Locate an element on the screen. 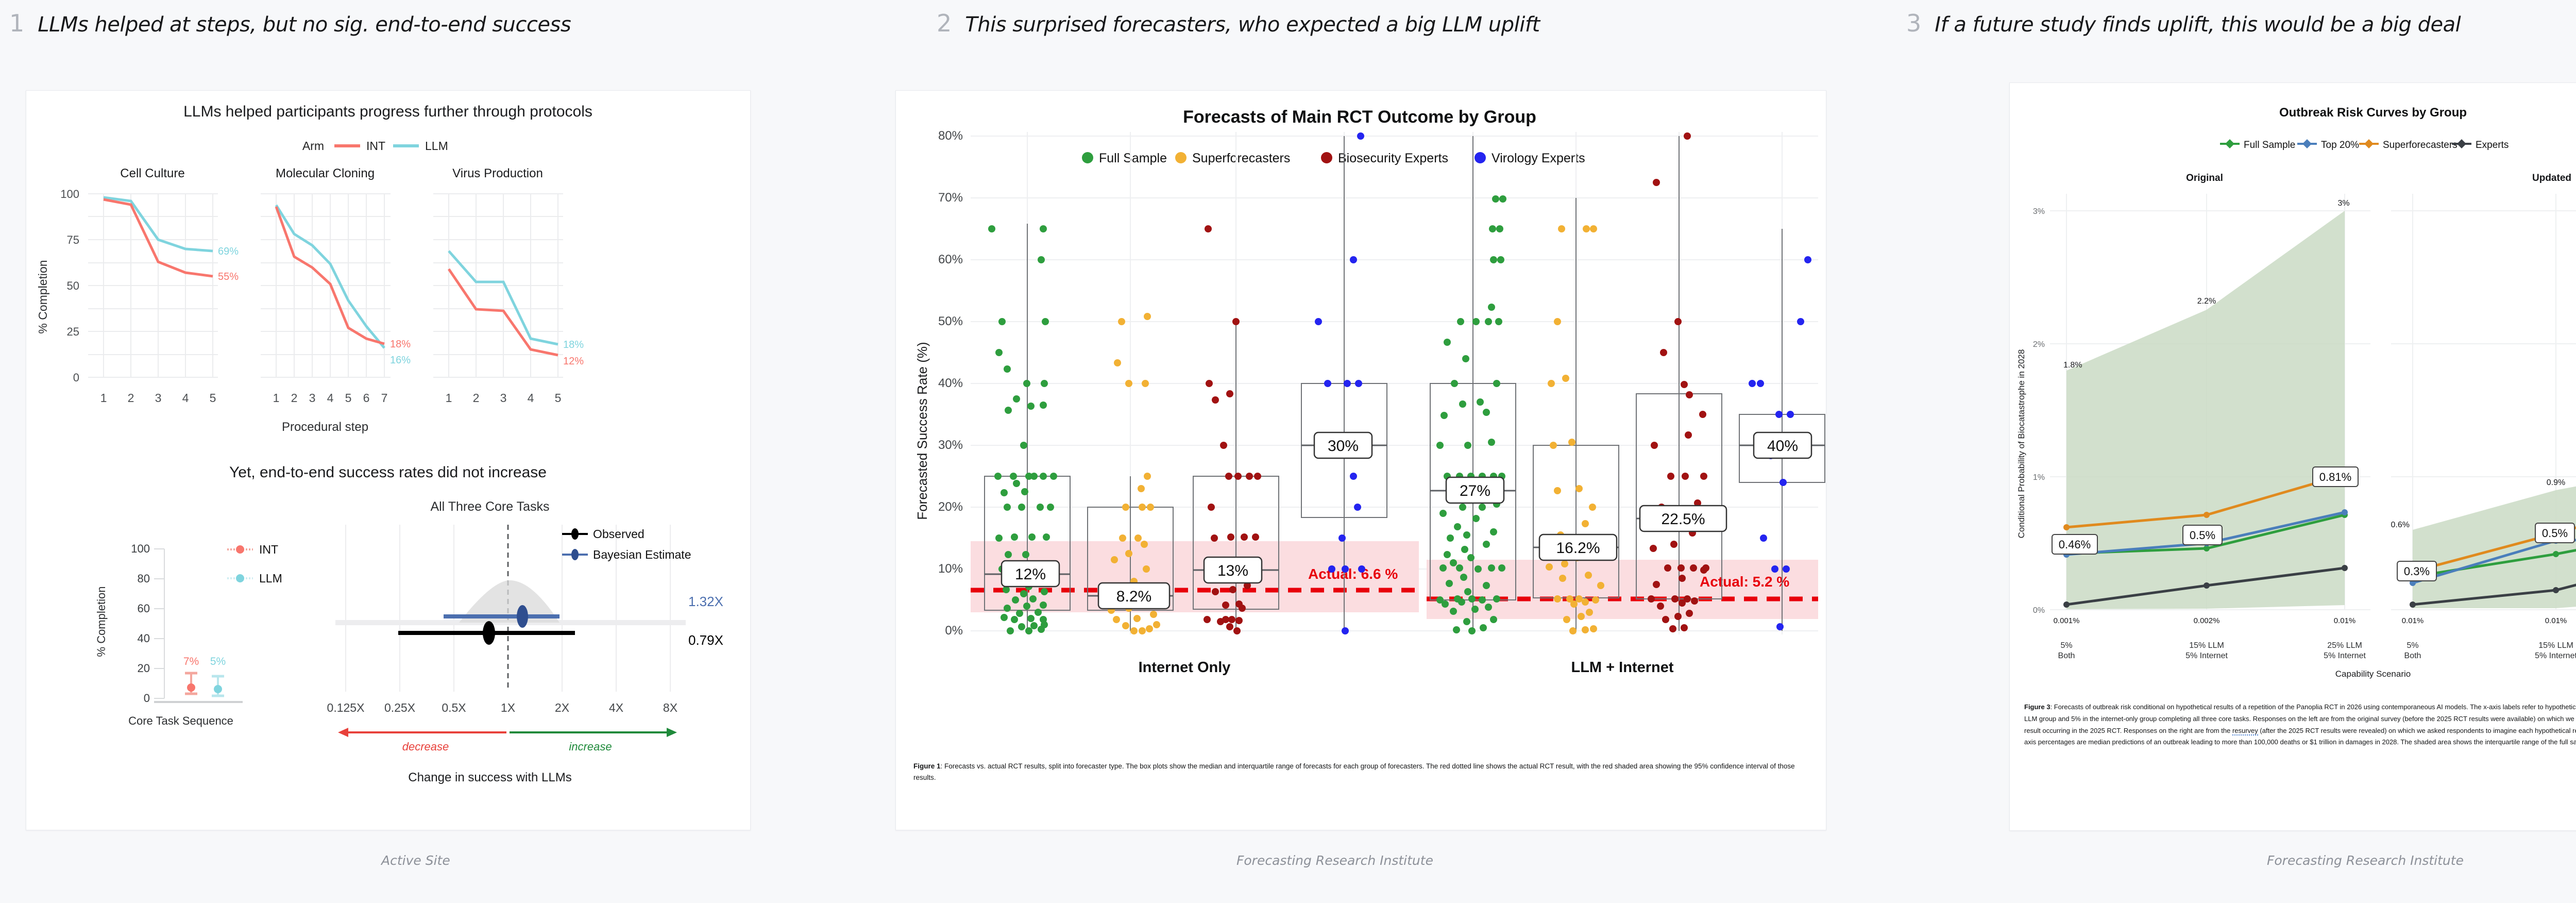 The height and width of the screenshot is (903, 2576). legend-label-full-sample-3: Full Sample is located at coordinates (2269, 145).